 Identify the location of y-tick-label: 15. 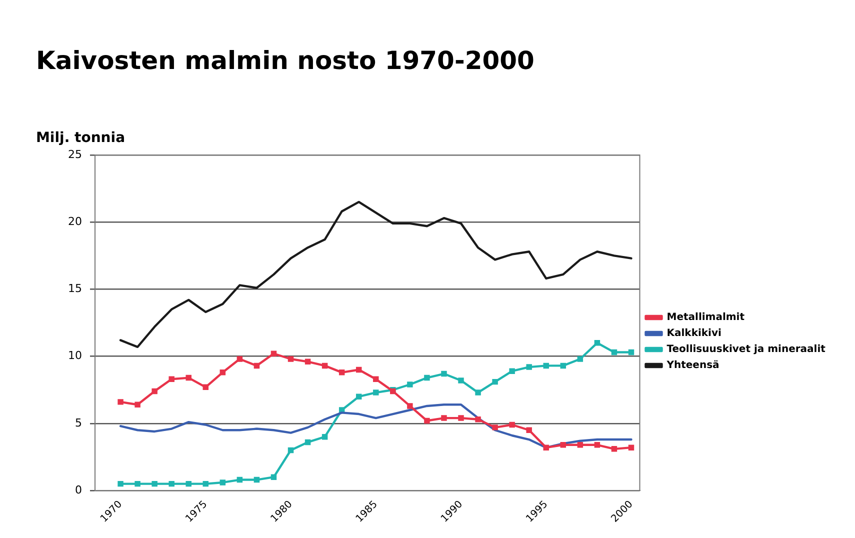
(75, 289).